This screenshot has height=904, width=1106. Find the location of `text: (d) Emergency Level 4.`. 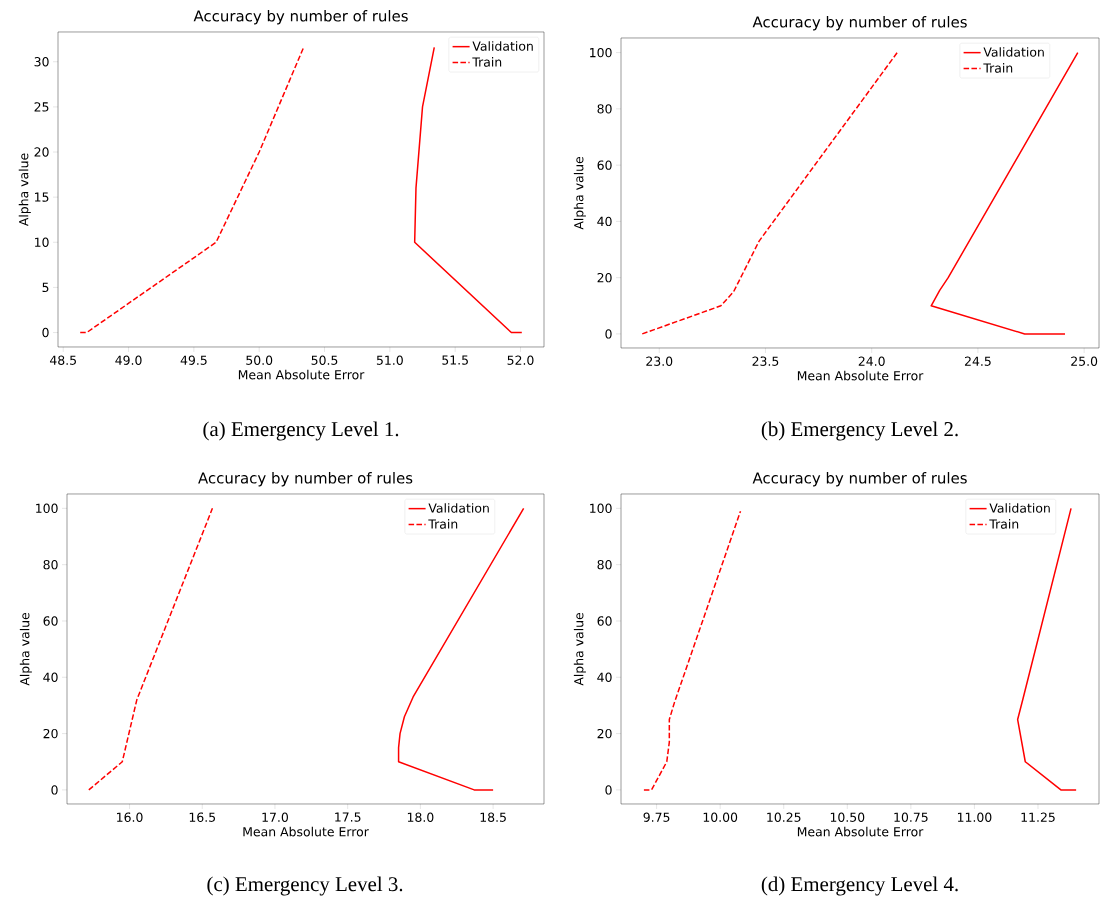

text: (d) Emergency Level 4. is located at coordinates (859, 886).